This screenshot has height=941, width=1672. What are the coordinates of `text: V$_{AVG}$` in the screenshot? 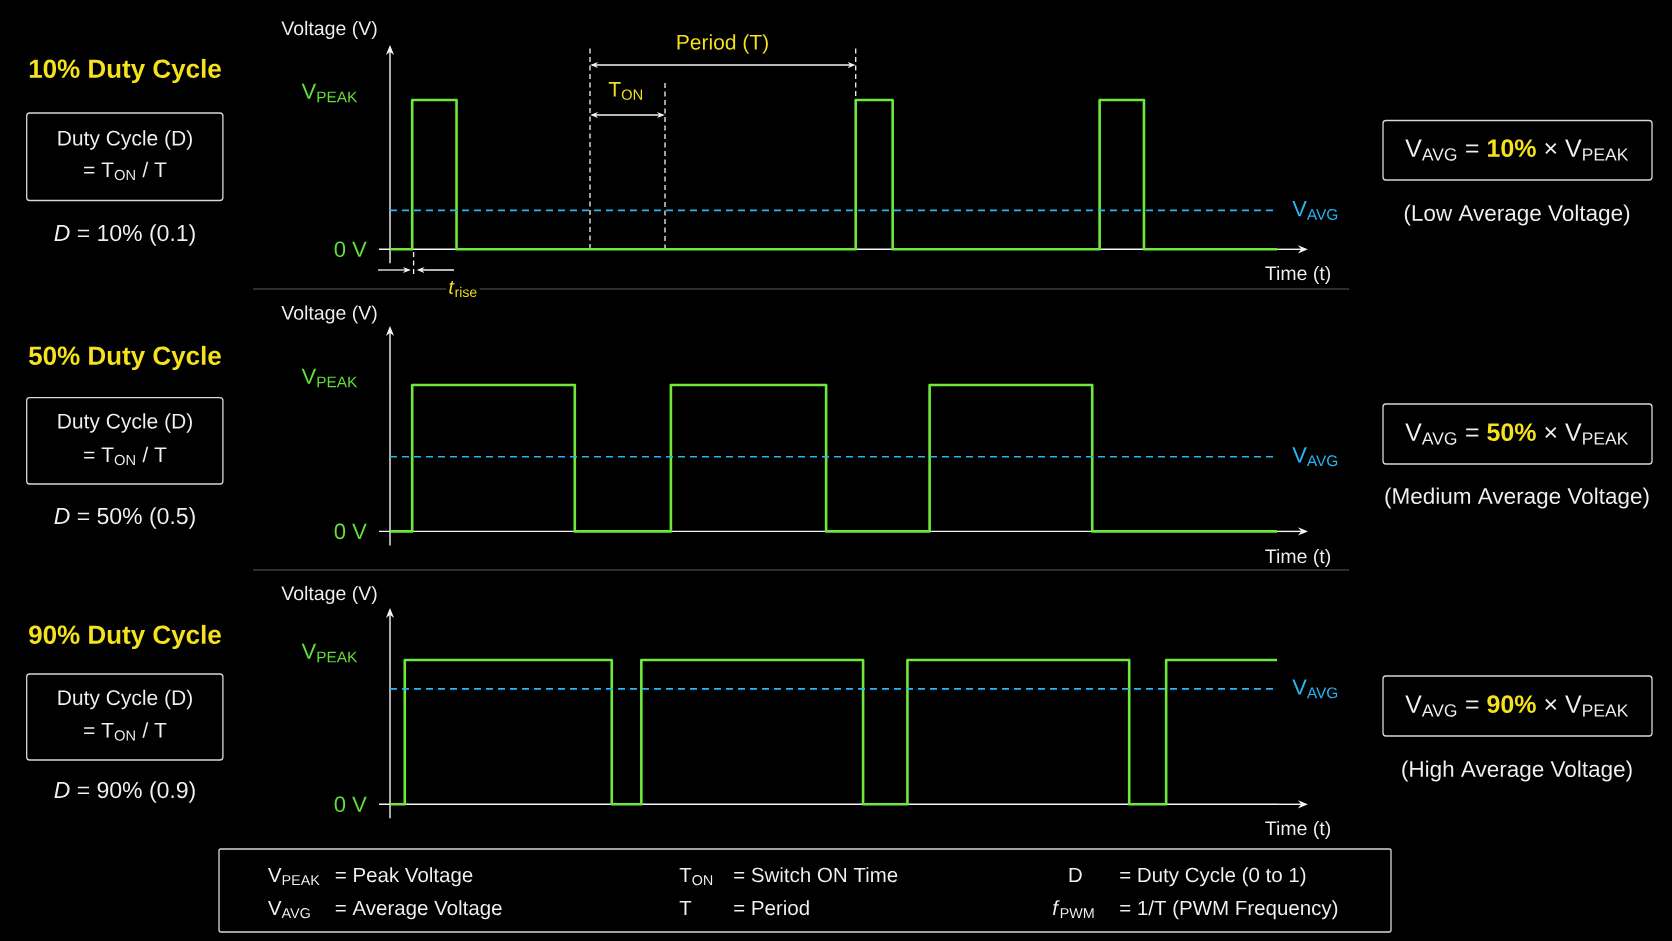 It's located at (289, 909).